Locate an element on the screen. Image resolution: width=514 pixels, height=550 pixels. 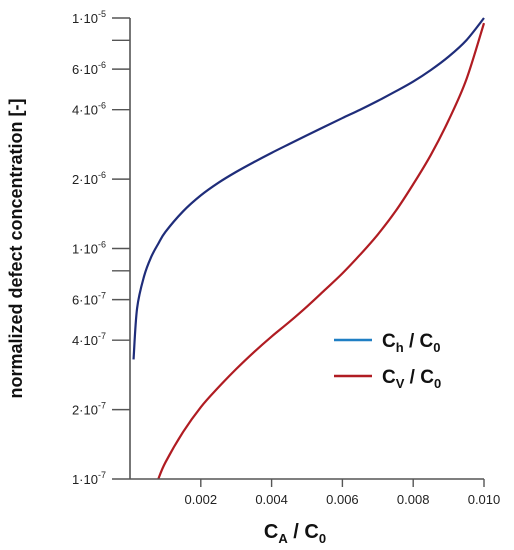
y-axis-title: normalized defect concentration [-] is located at coordinates (16, 248).